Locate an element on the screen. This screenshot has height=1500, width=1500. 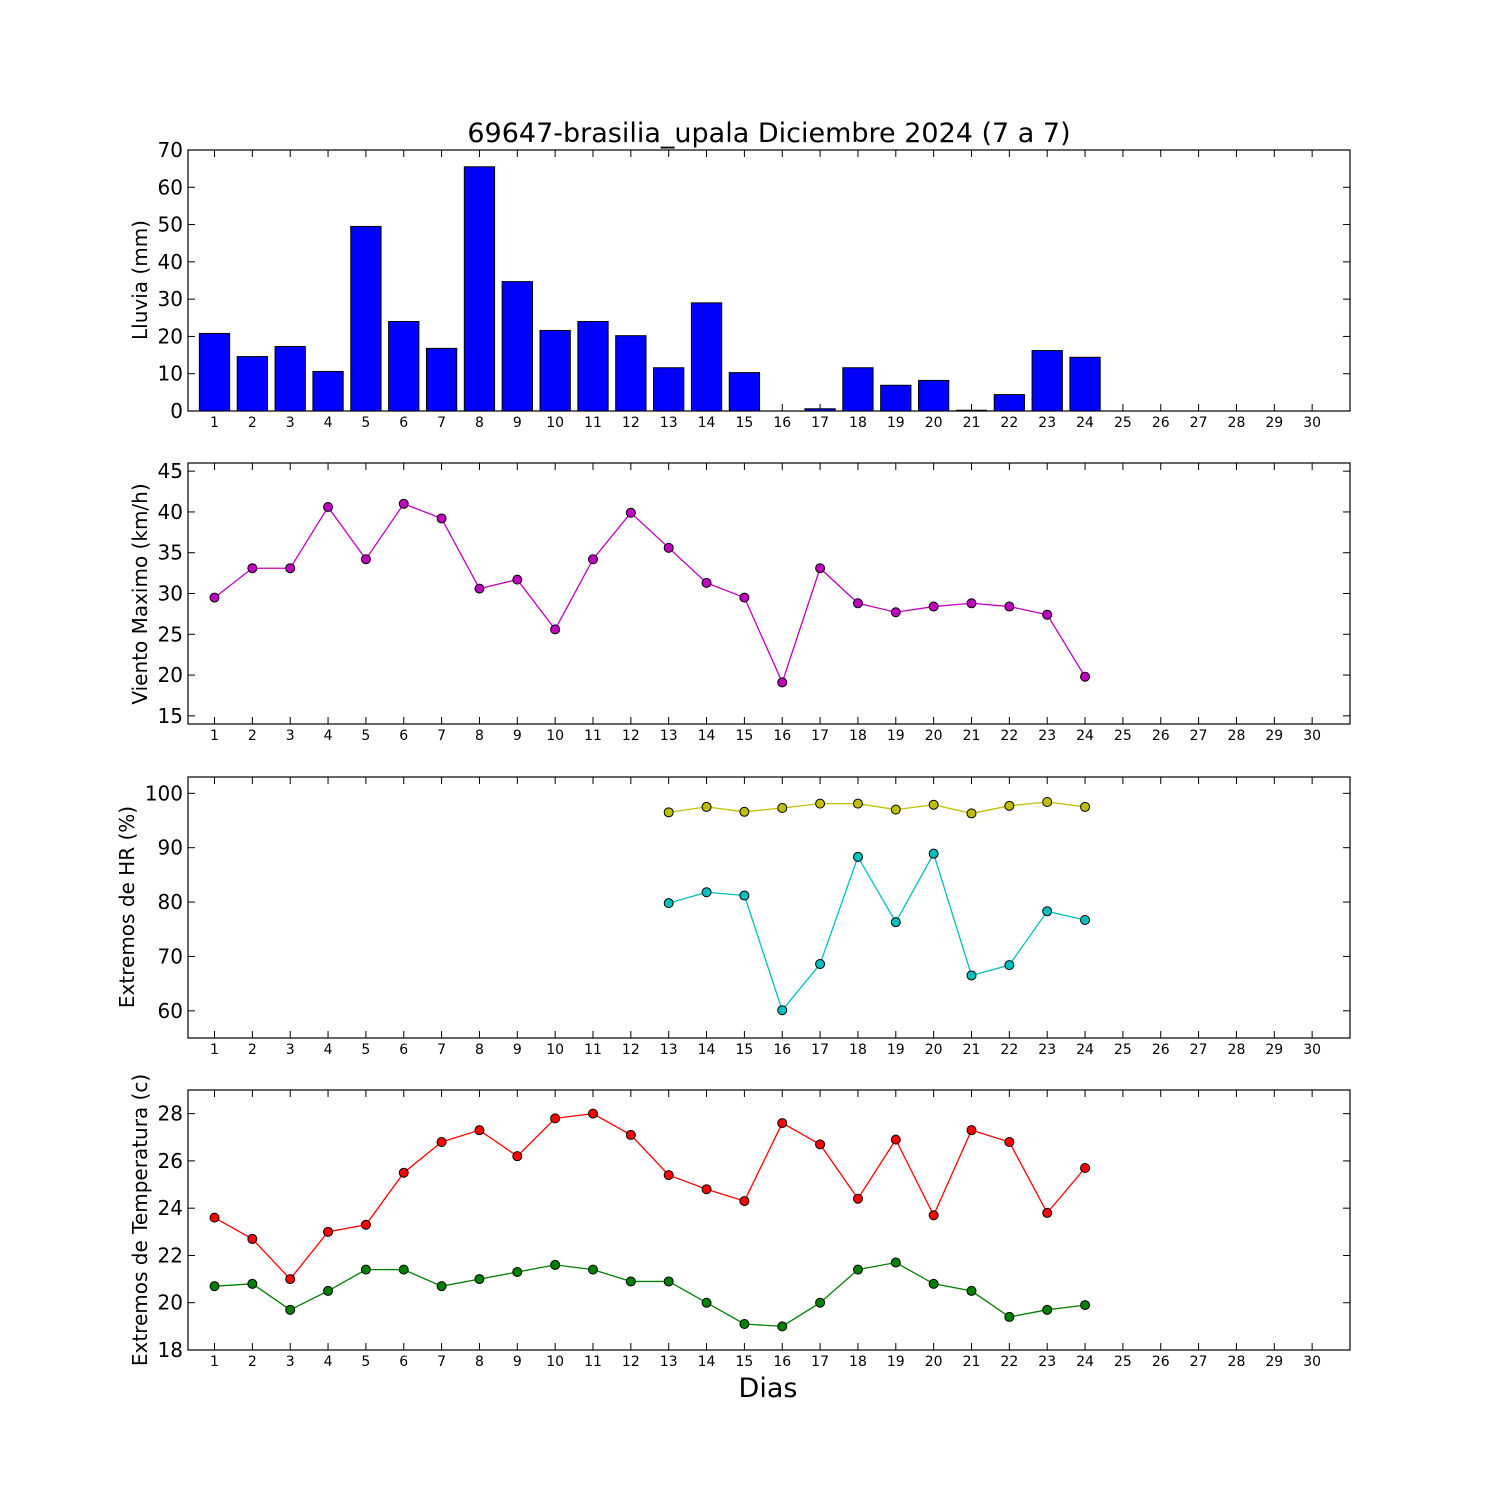
x-tick-label: 7 is located at coordinates (441, 423).